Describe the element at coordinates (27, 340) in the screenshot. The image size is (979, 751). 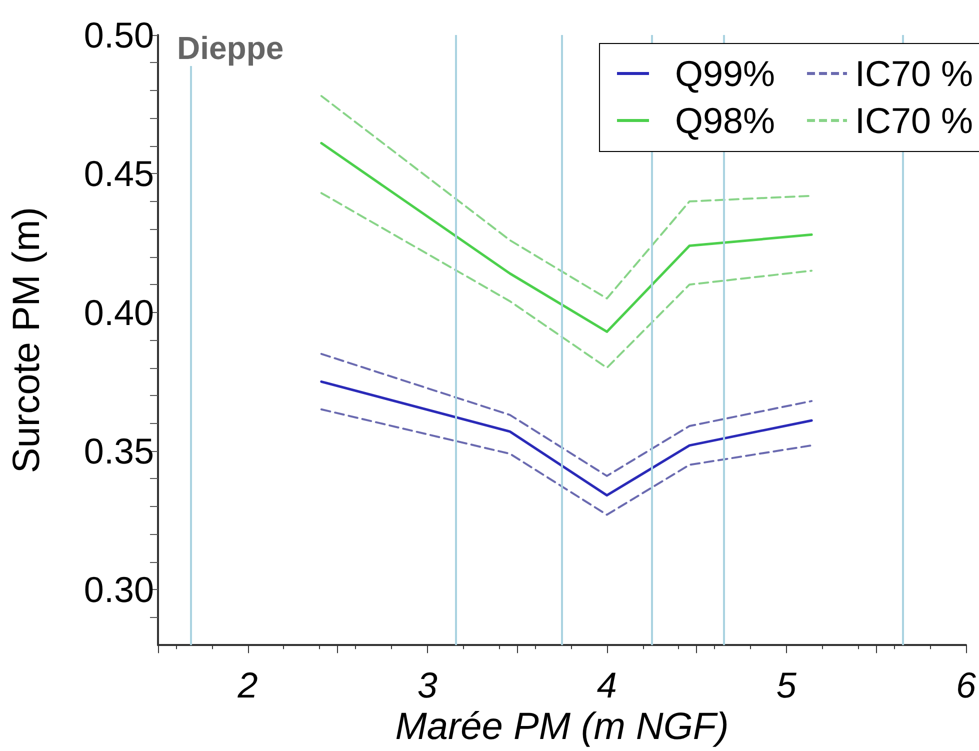
I see `y-axis-title: Surcote PM (m)` at that location.